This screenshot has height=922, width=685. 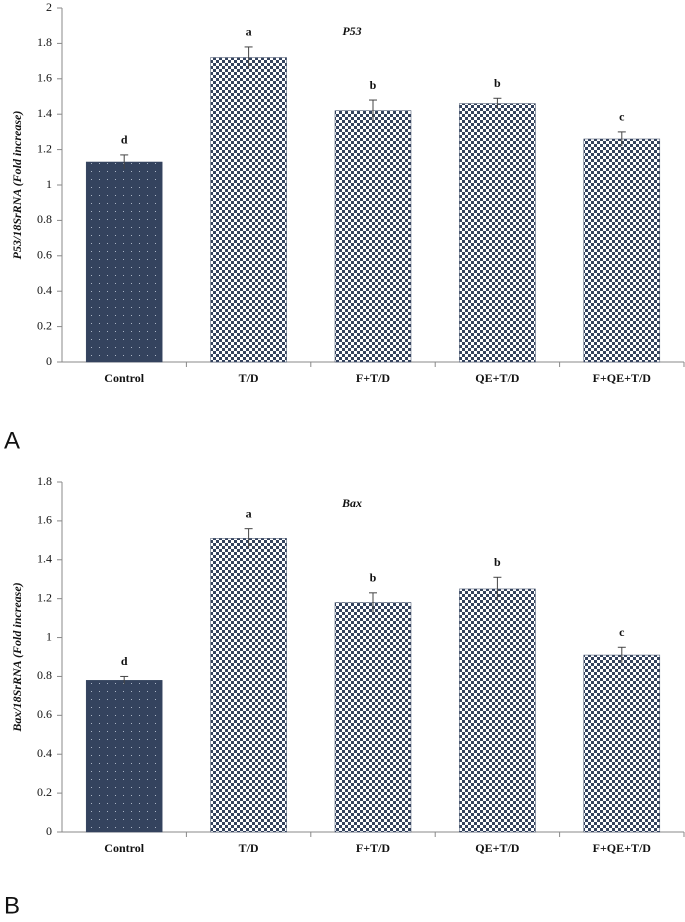 I want to click on y-tick-label: 2, so click(x=49, y=7).